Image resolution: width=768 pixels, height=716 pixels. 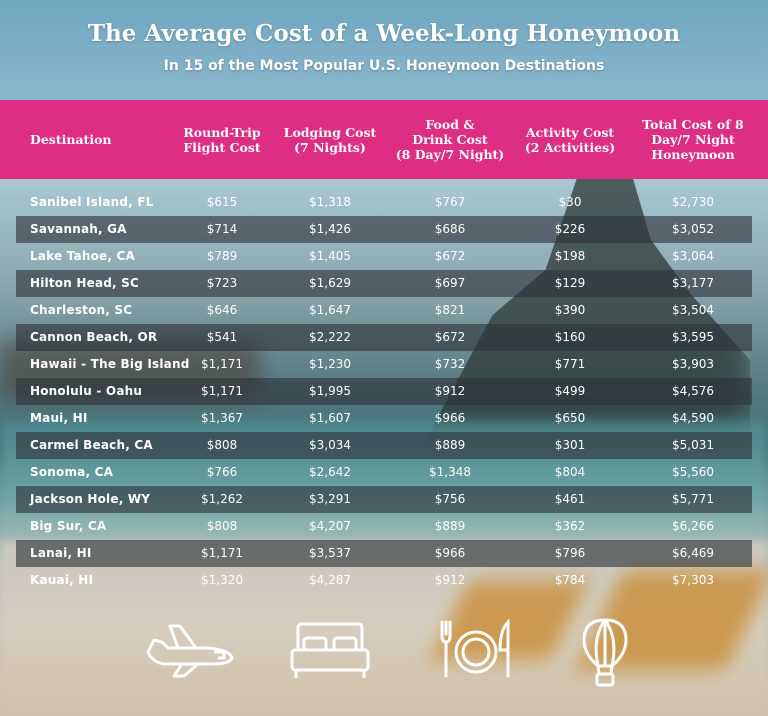 I want to click on cell-food-drink-cost: $767, so click(x=450, y=202).